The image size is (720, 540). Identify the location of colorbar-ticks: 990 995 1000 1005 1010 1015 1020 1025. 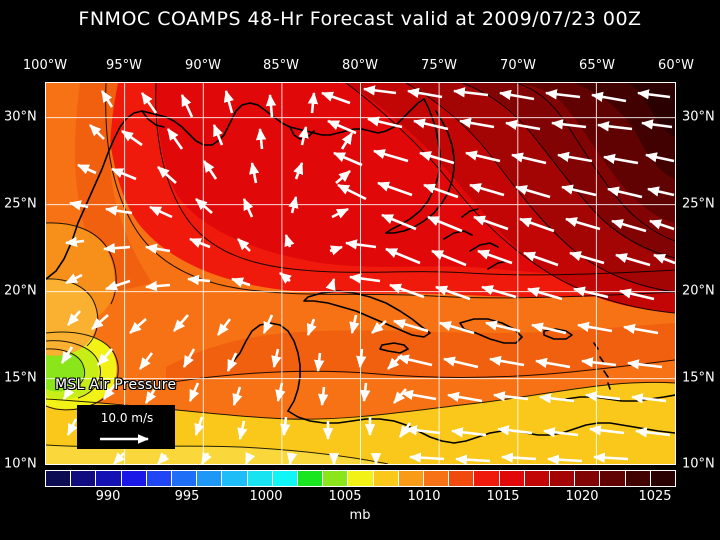
(360, 498).